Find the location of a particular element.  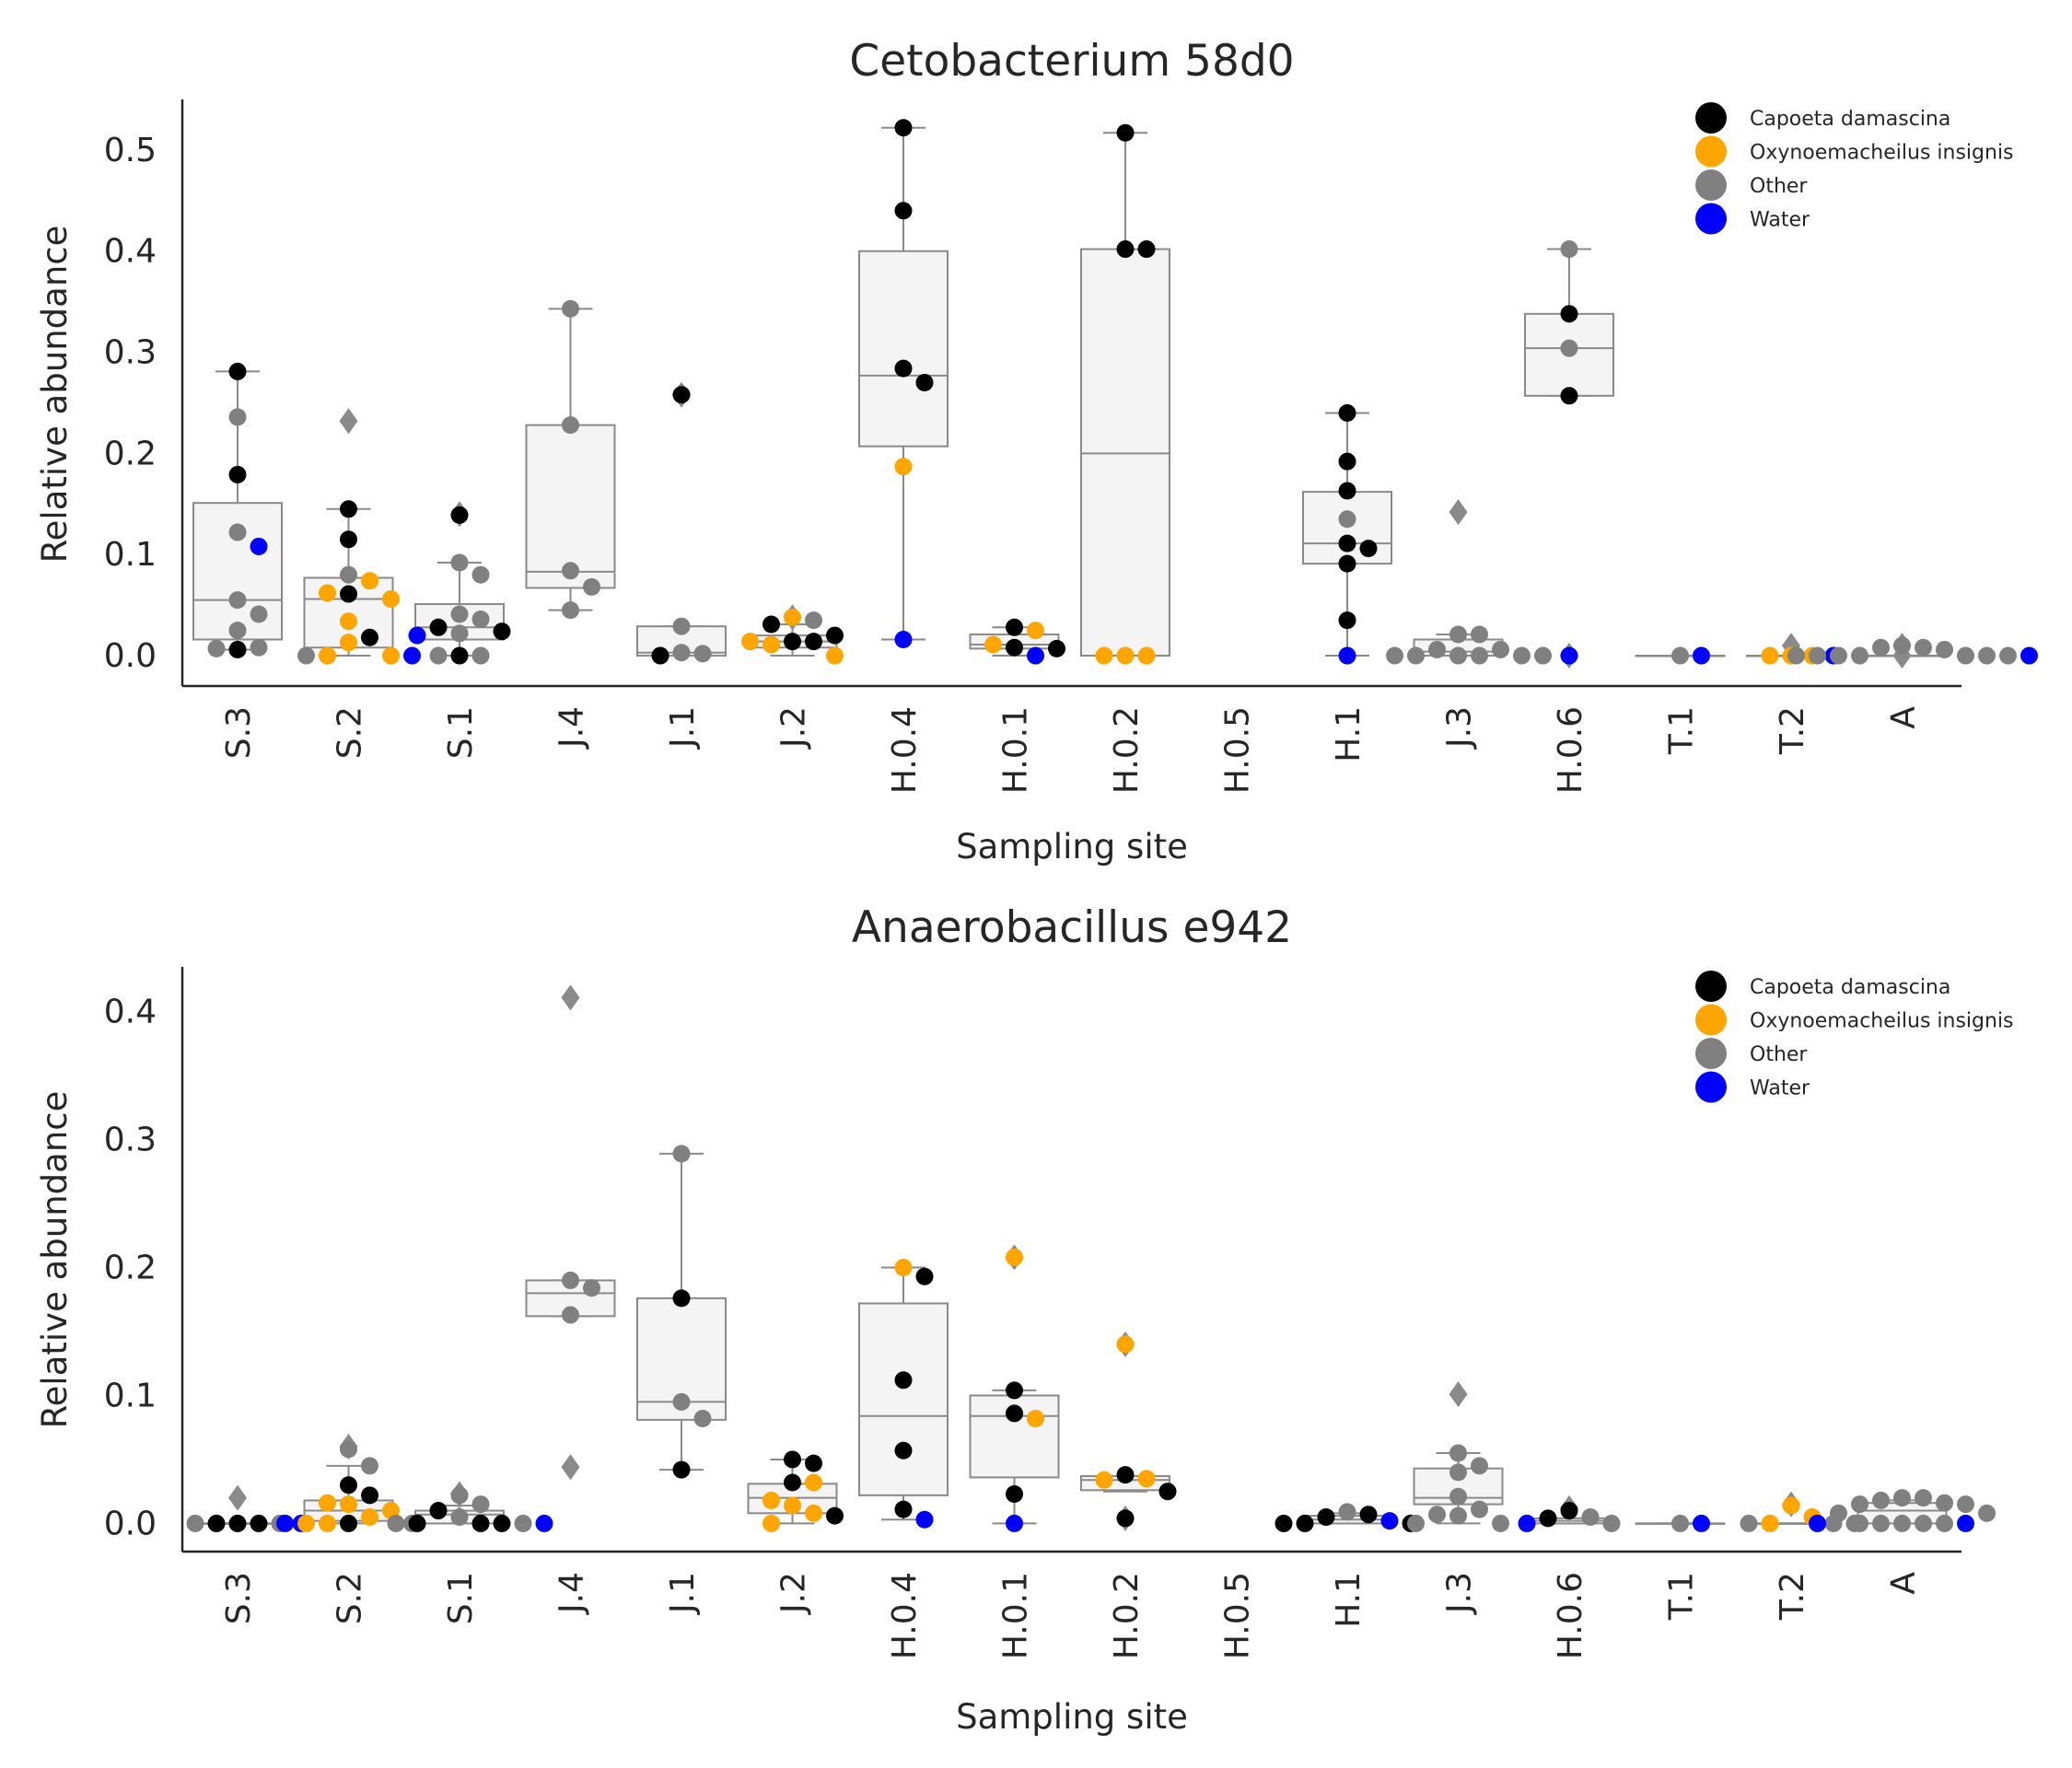

legend-label: Capoeta damascina is located at coordinates (1850, 987).